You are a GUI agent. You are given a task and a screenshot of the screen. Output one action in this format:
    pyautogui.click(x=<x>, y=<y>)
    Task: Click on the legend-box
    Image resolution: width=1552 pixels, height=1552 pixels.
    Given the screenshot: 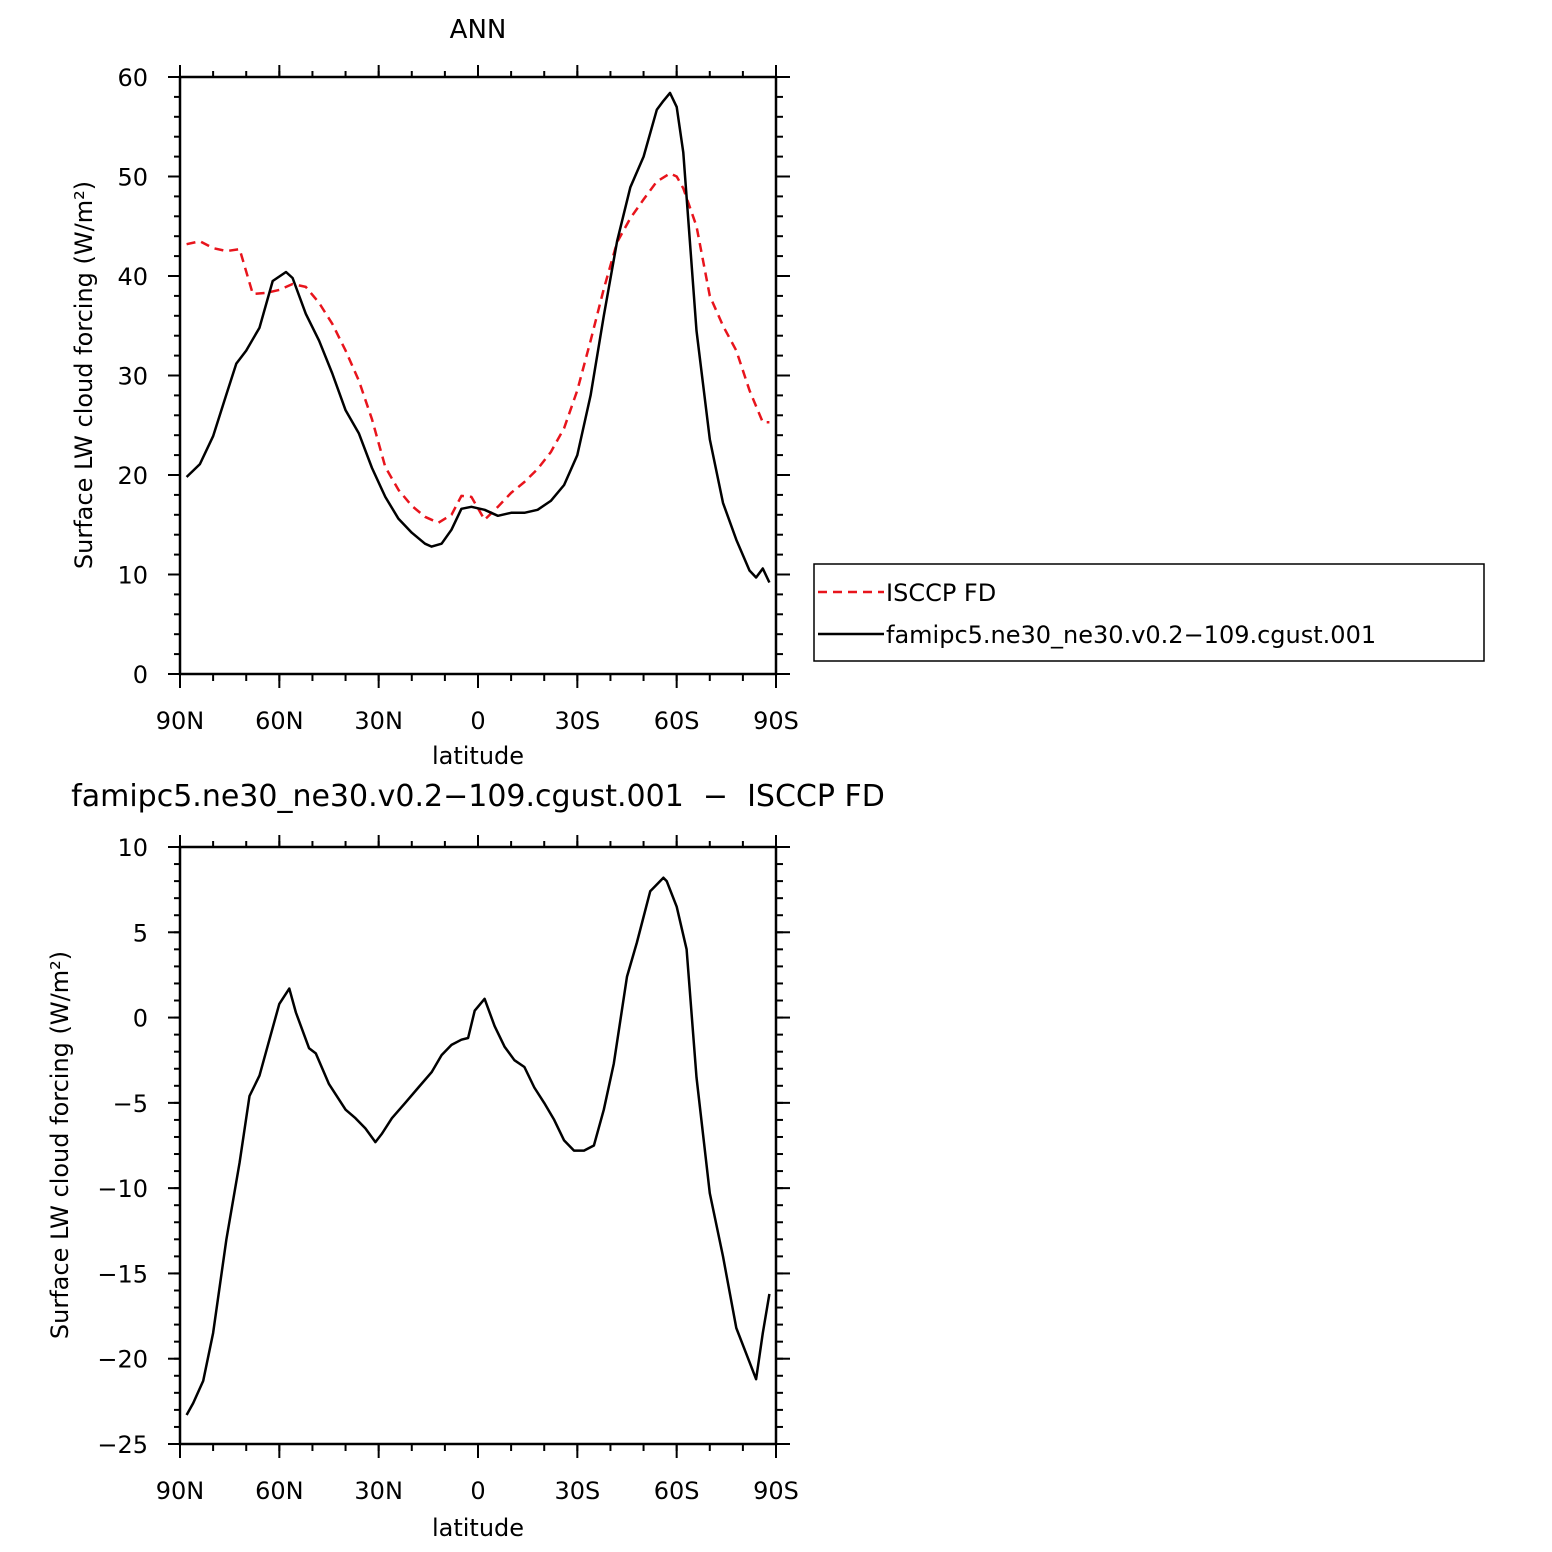 What is the action you would take?
    pyautogui.click(x=1149, y=612)
    